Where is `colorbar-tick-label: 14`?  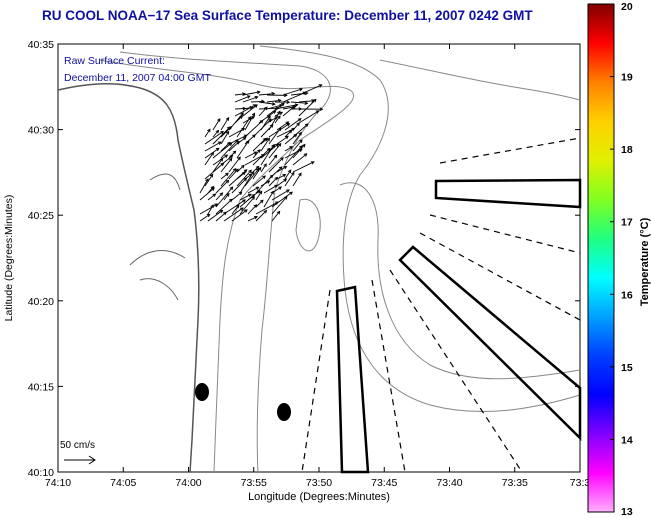 colorbar-tick-label: 14 is located at coordinates (627, 440).